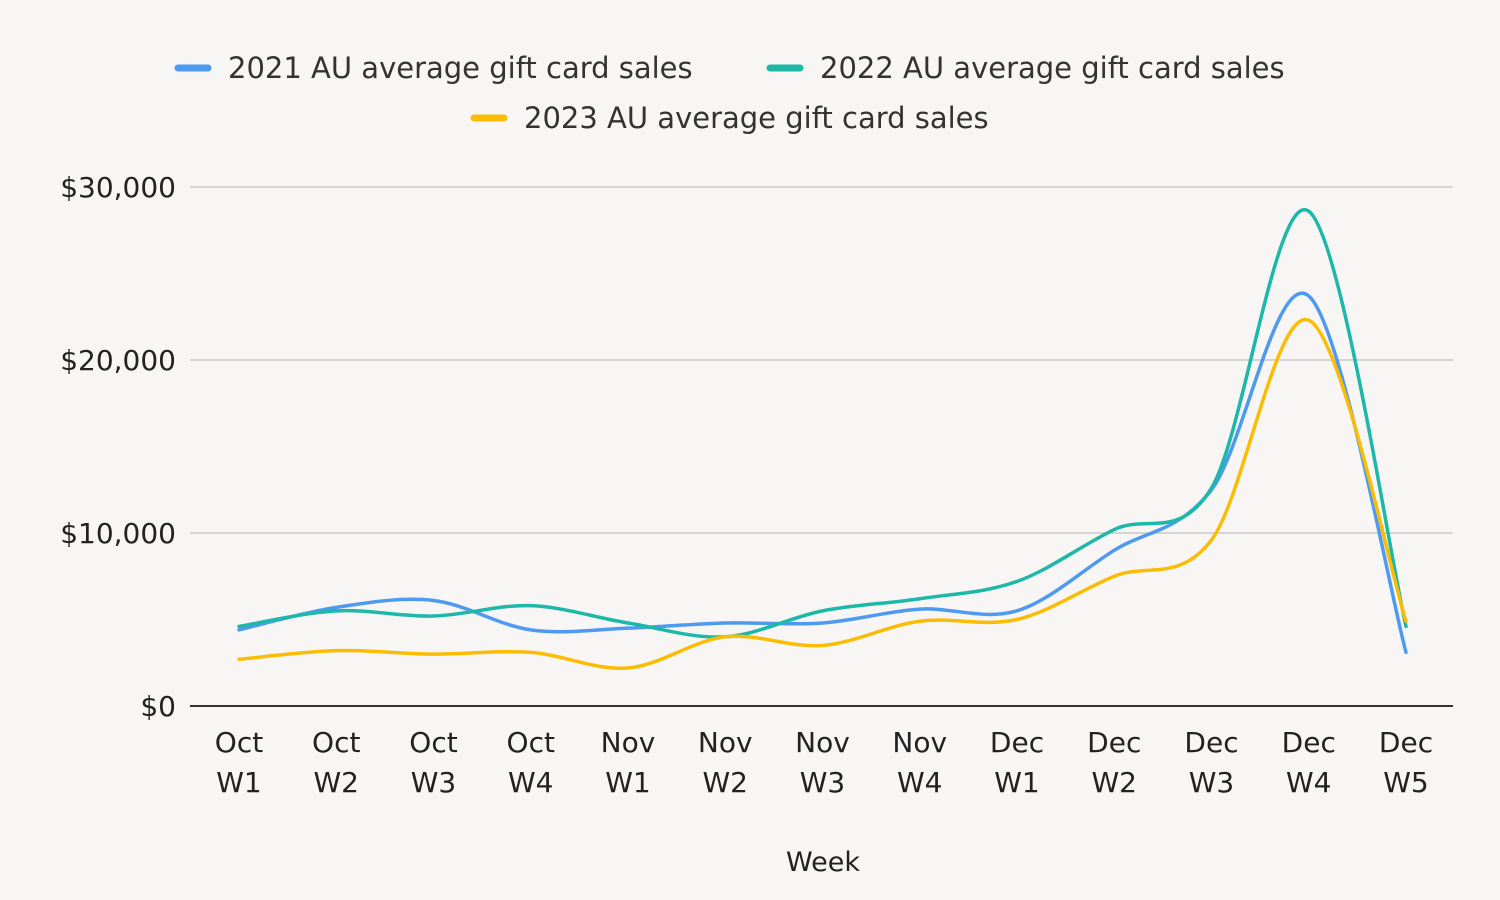 Image resolution: width=1500 pixels, height=900 pixels. I want to click on x-axis-title: Week, so click(823, 862).